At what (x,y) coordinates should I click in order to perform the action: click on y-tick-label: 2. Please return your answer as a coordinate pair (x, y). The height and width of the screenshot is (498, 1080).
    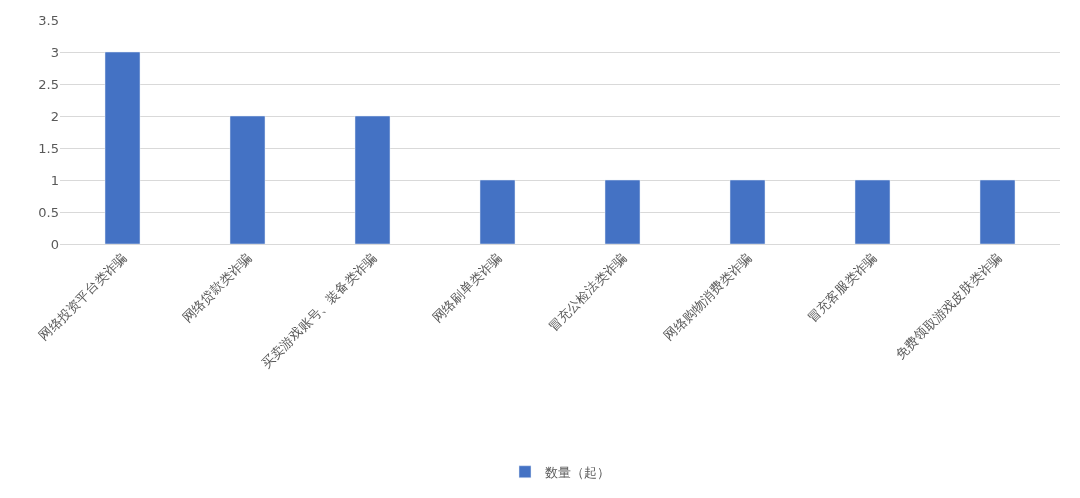
    Looking at the image, I should click on (54, 116).